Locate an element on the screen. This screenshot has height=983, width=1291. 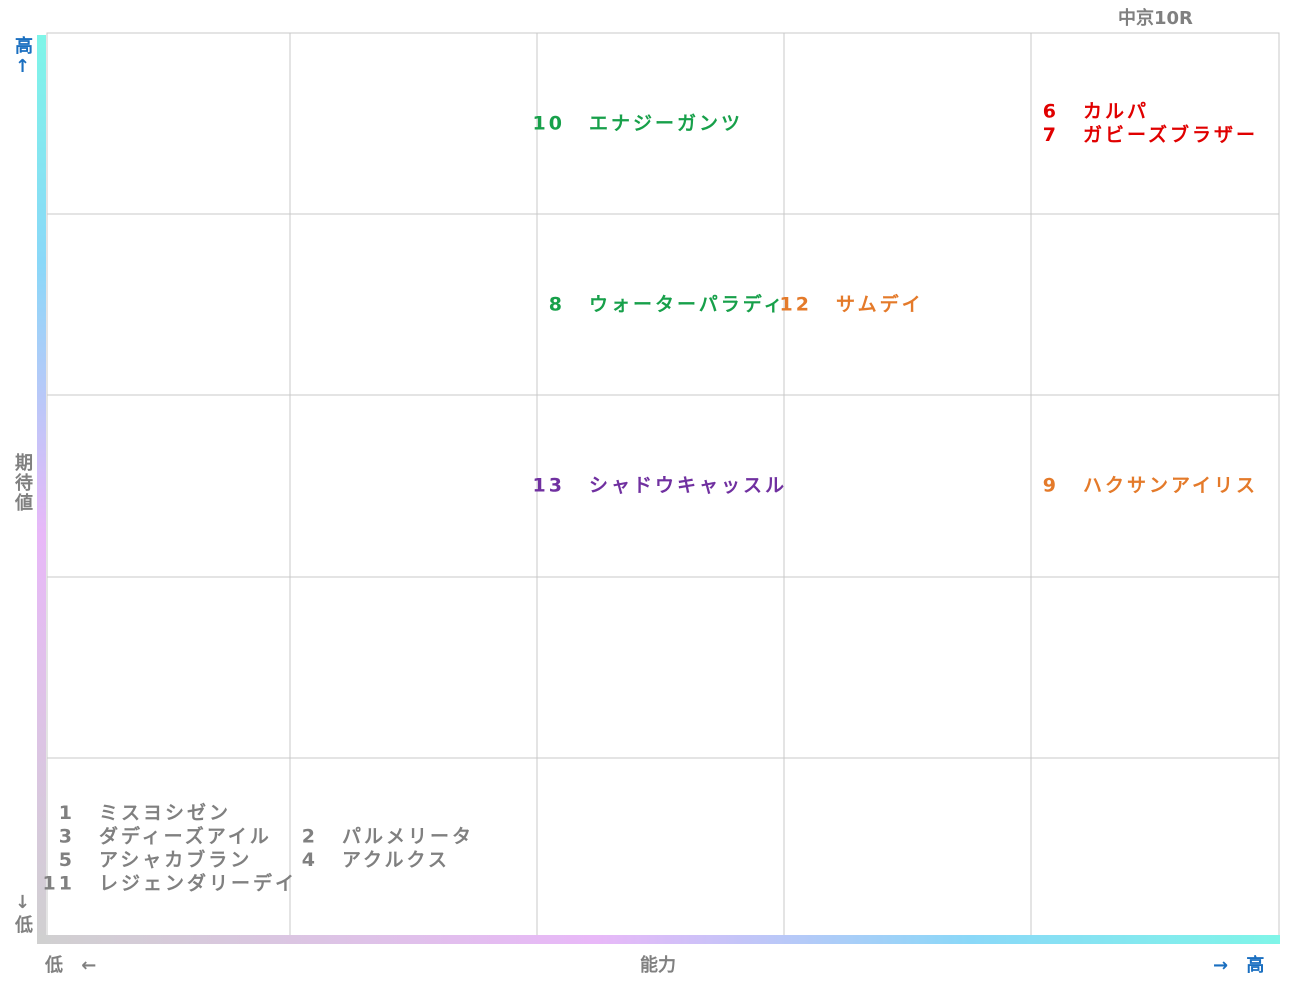
entry-name: ウォーターパラディ is located at coordinates (687, 303).